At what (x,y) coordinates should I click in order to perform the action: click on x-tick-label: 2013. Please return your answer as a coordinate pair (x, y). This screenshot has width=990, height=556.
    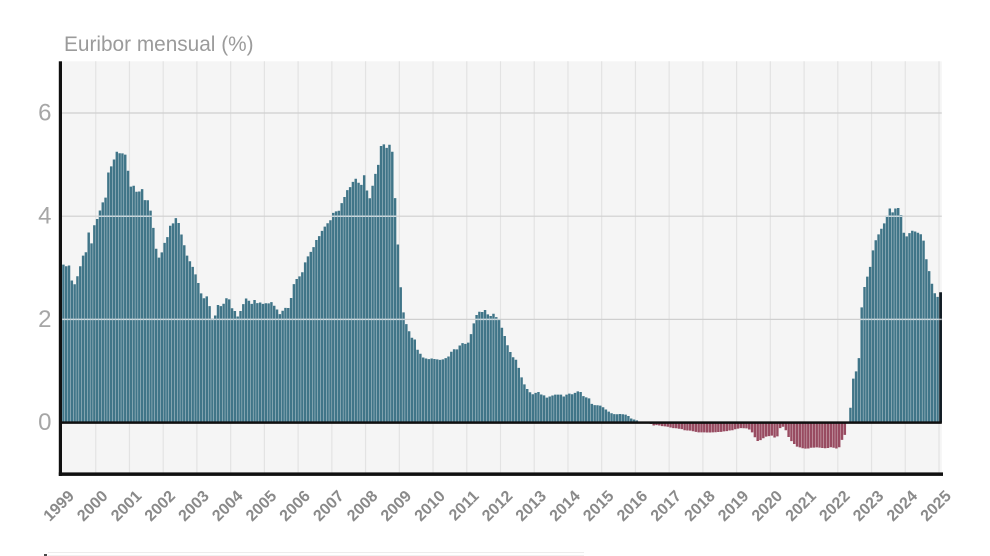
    Looking at the image, I should click on (531, 506).